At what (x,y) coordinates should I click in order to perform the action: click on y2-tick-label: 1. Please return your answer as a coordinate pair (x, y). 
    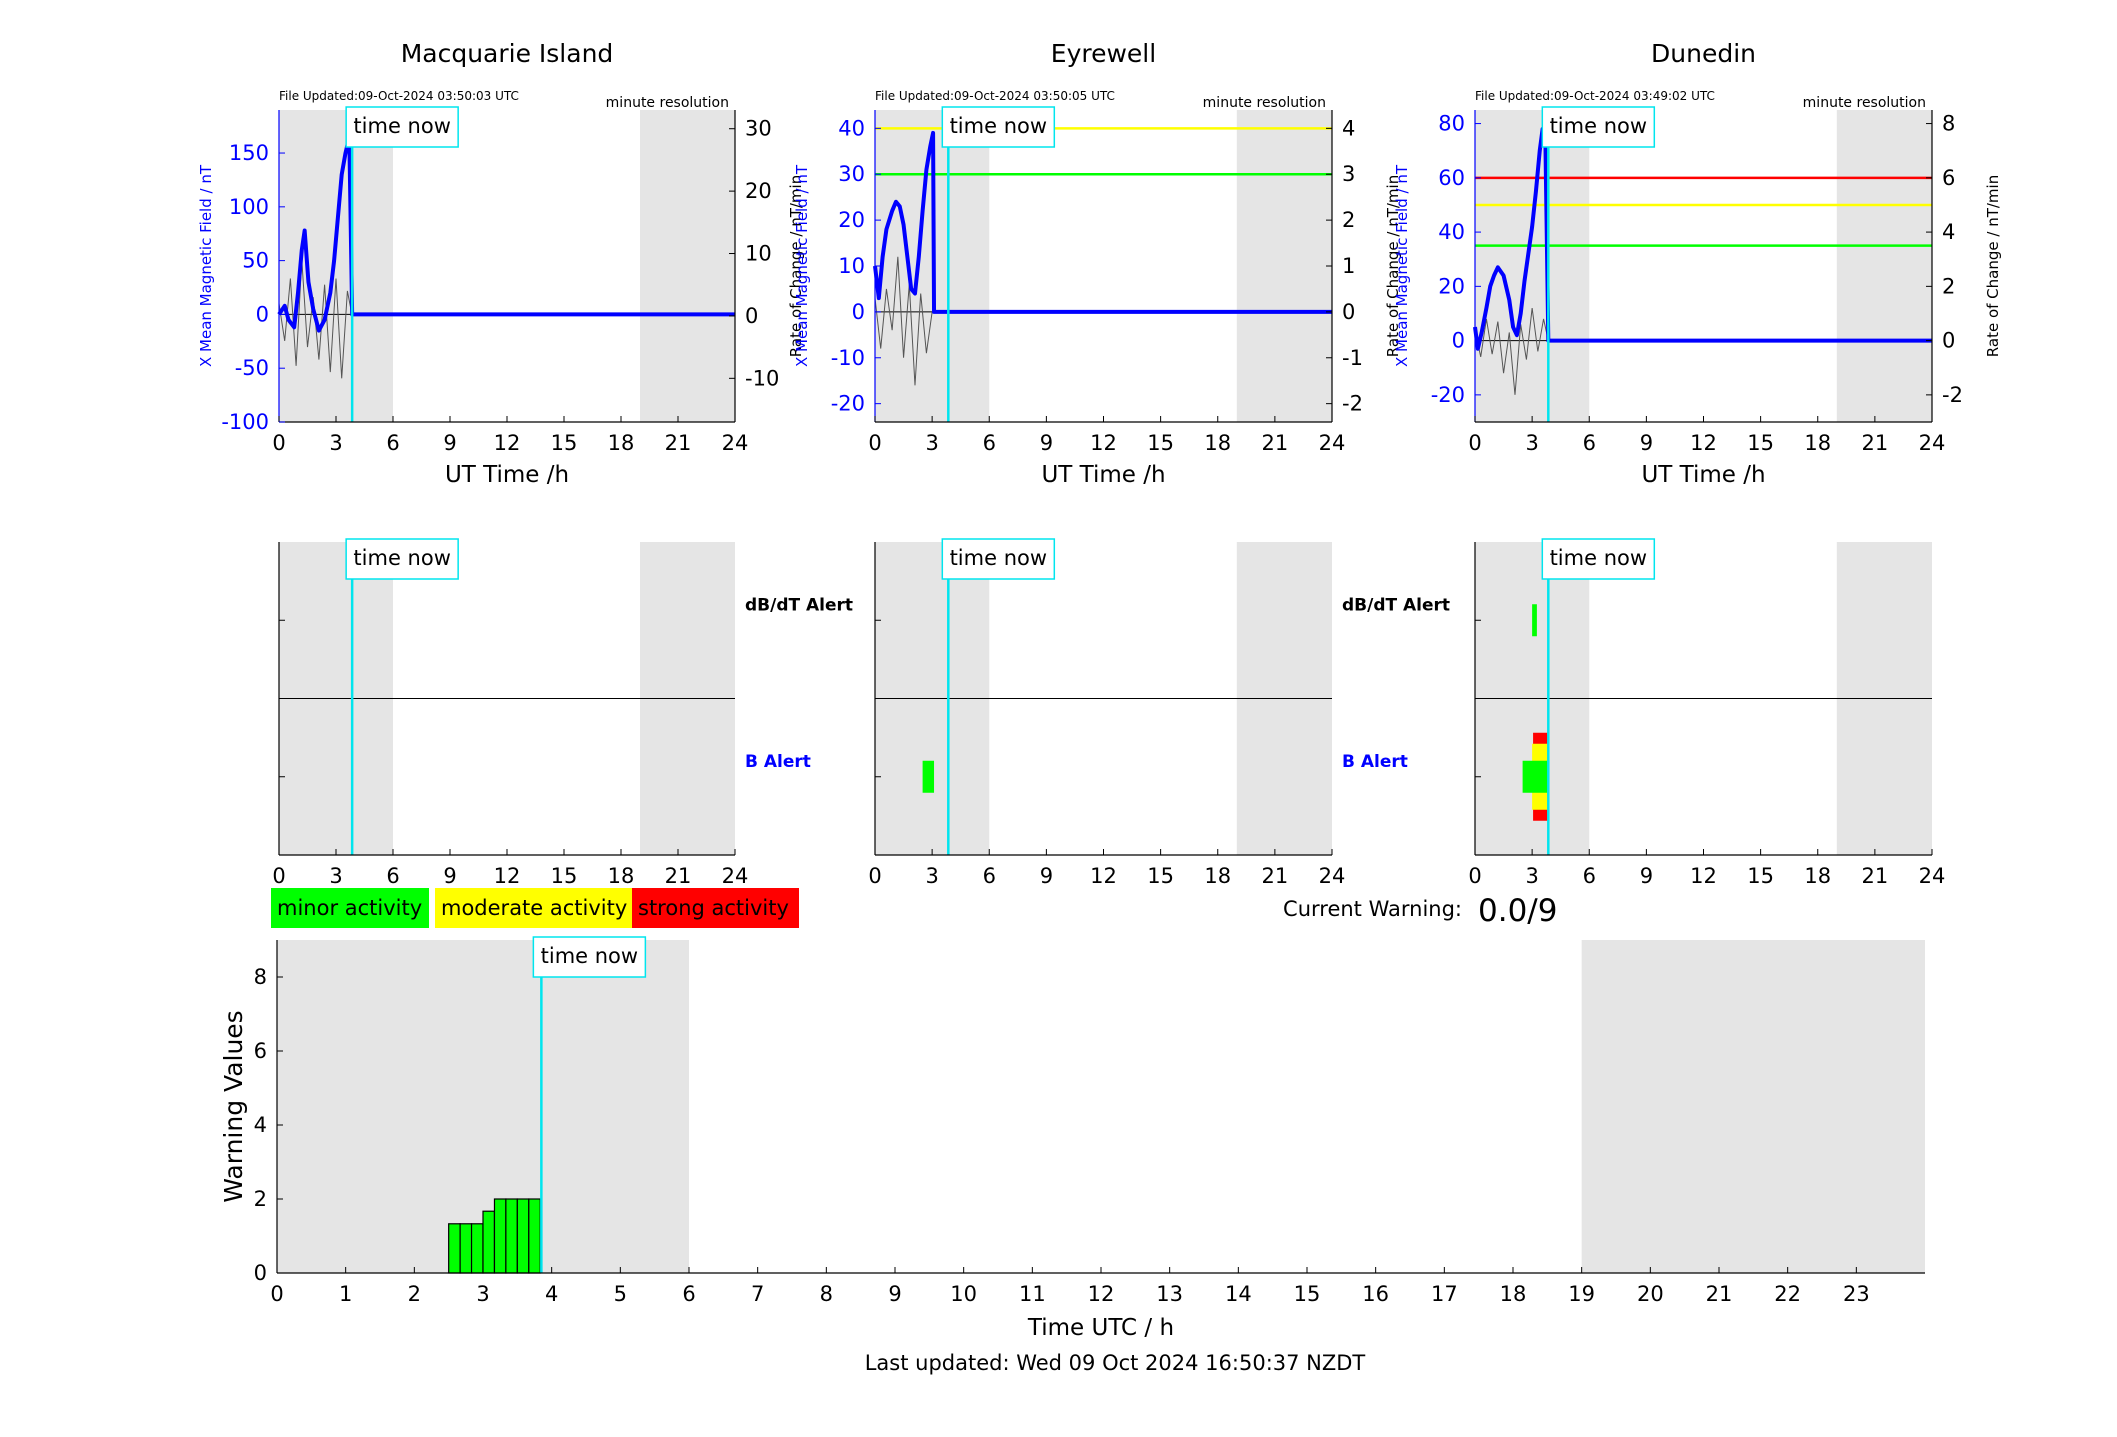
    Looking at the image, I should click on (1348, 266).